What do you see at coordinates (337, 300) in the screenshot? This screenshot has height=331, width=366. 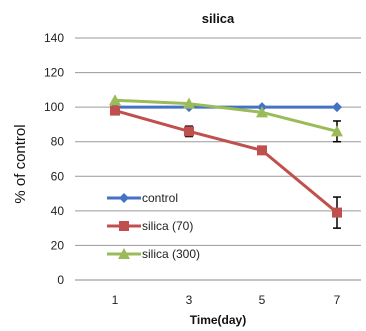 I see `x-tick-label: 7` at bounding box center [337, 300].